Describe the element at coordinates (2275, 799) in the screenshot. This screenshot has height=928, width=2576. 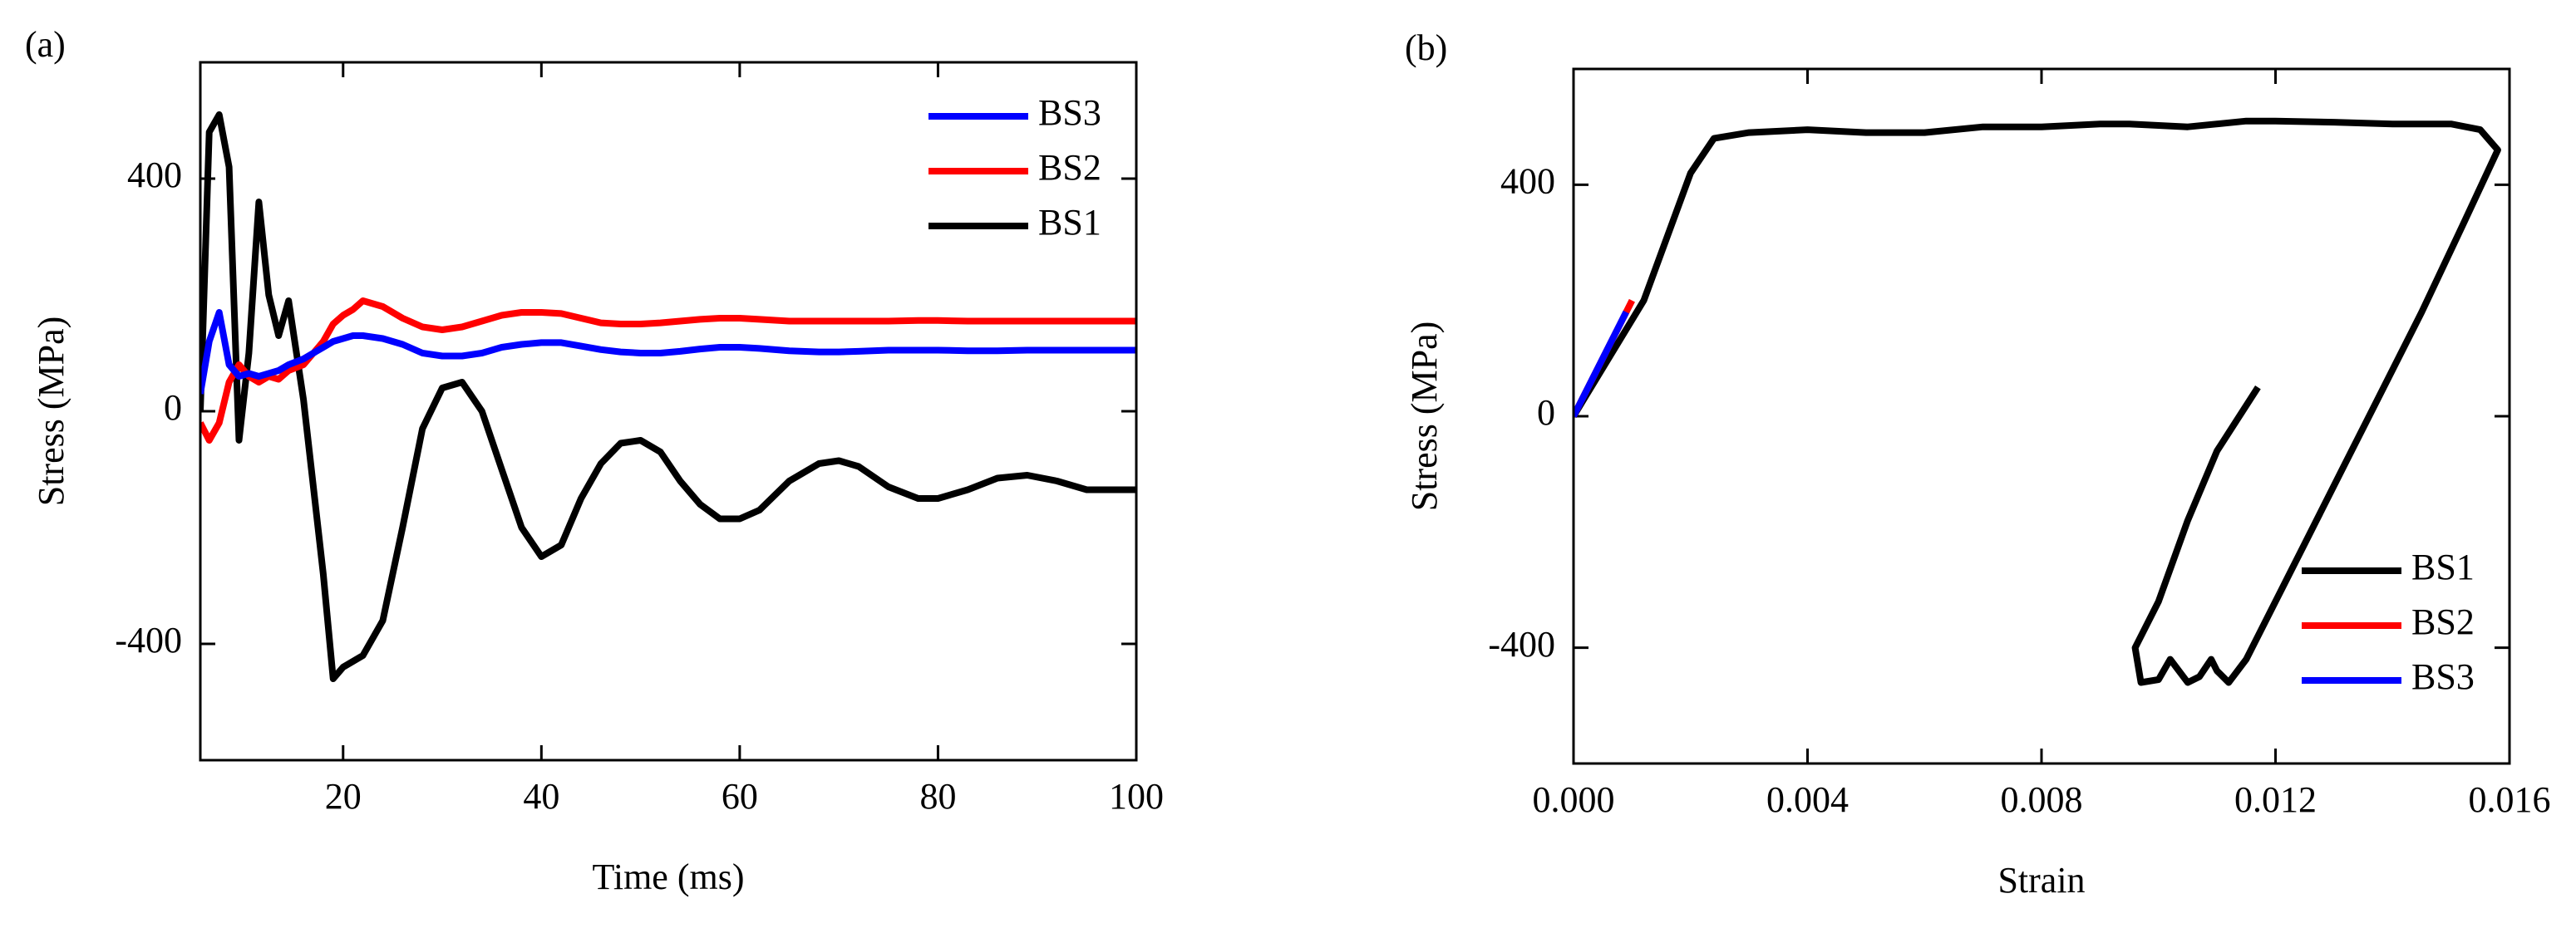
I see `x-tick-label: 0.012` at that location.